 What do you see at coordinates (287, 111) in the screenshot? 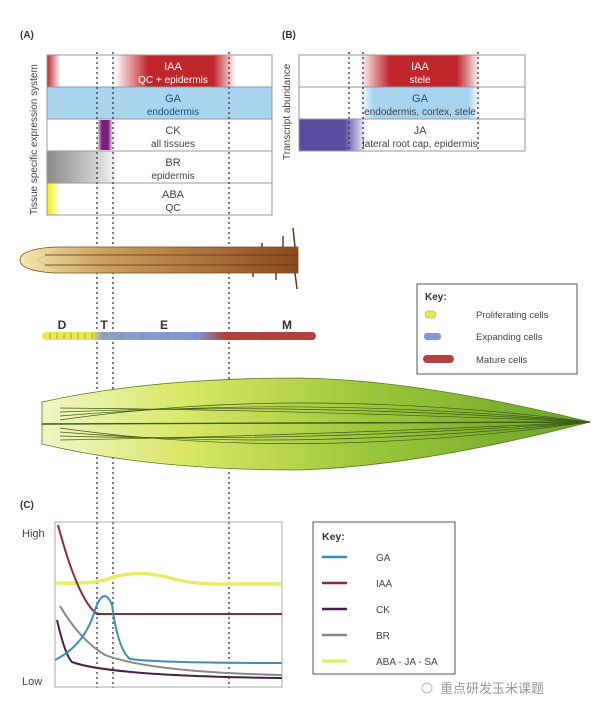
I see `panel-b-axis-label: Transcript abundance` at bounding box center [287, 111].